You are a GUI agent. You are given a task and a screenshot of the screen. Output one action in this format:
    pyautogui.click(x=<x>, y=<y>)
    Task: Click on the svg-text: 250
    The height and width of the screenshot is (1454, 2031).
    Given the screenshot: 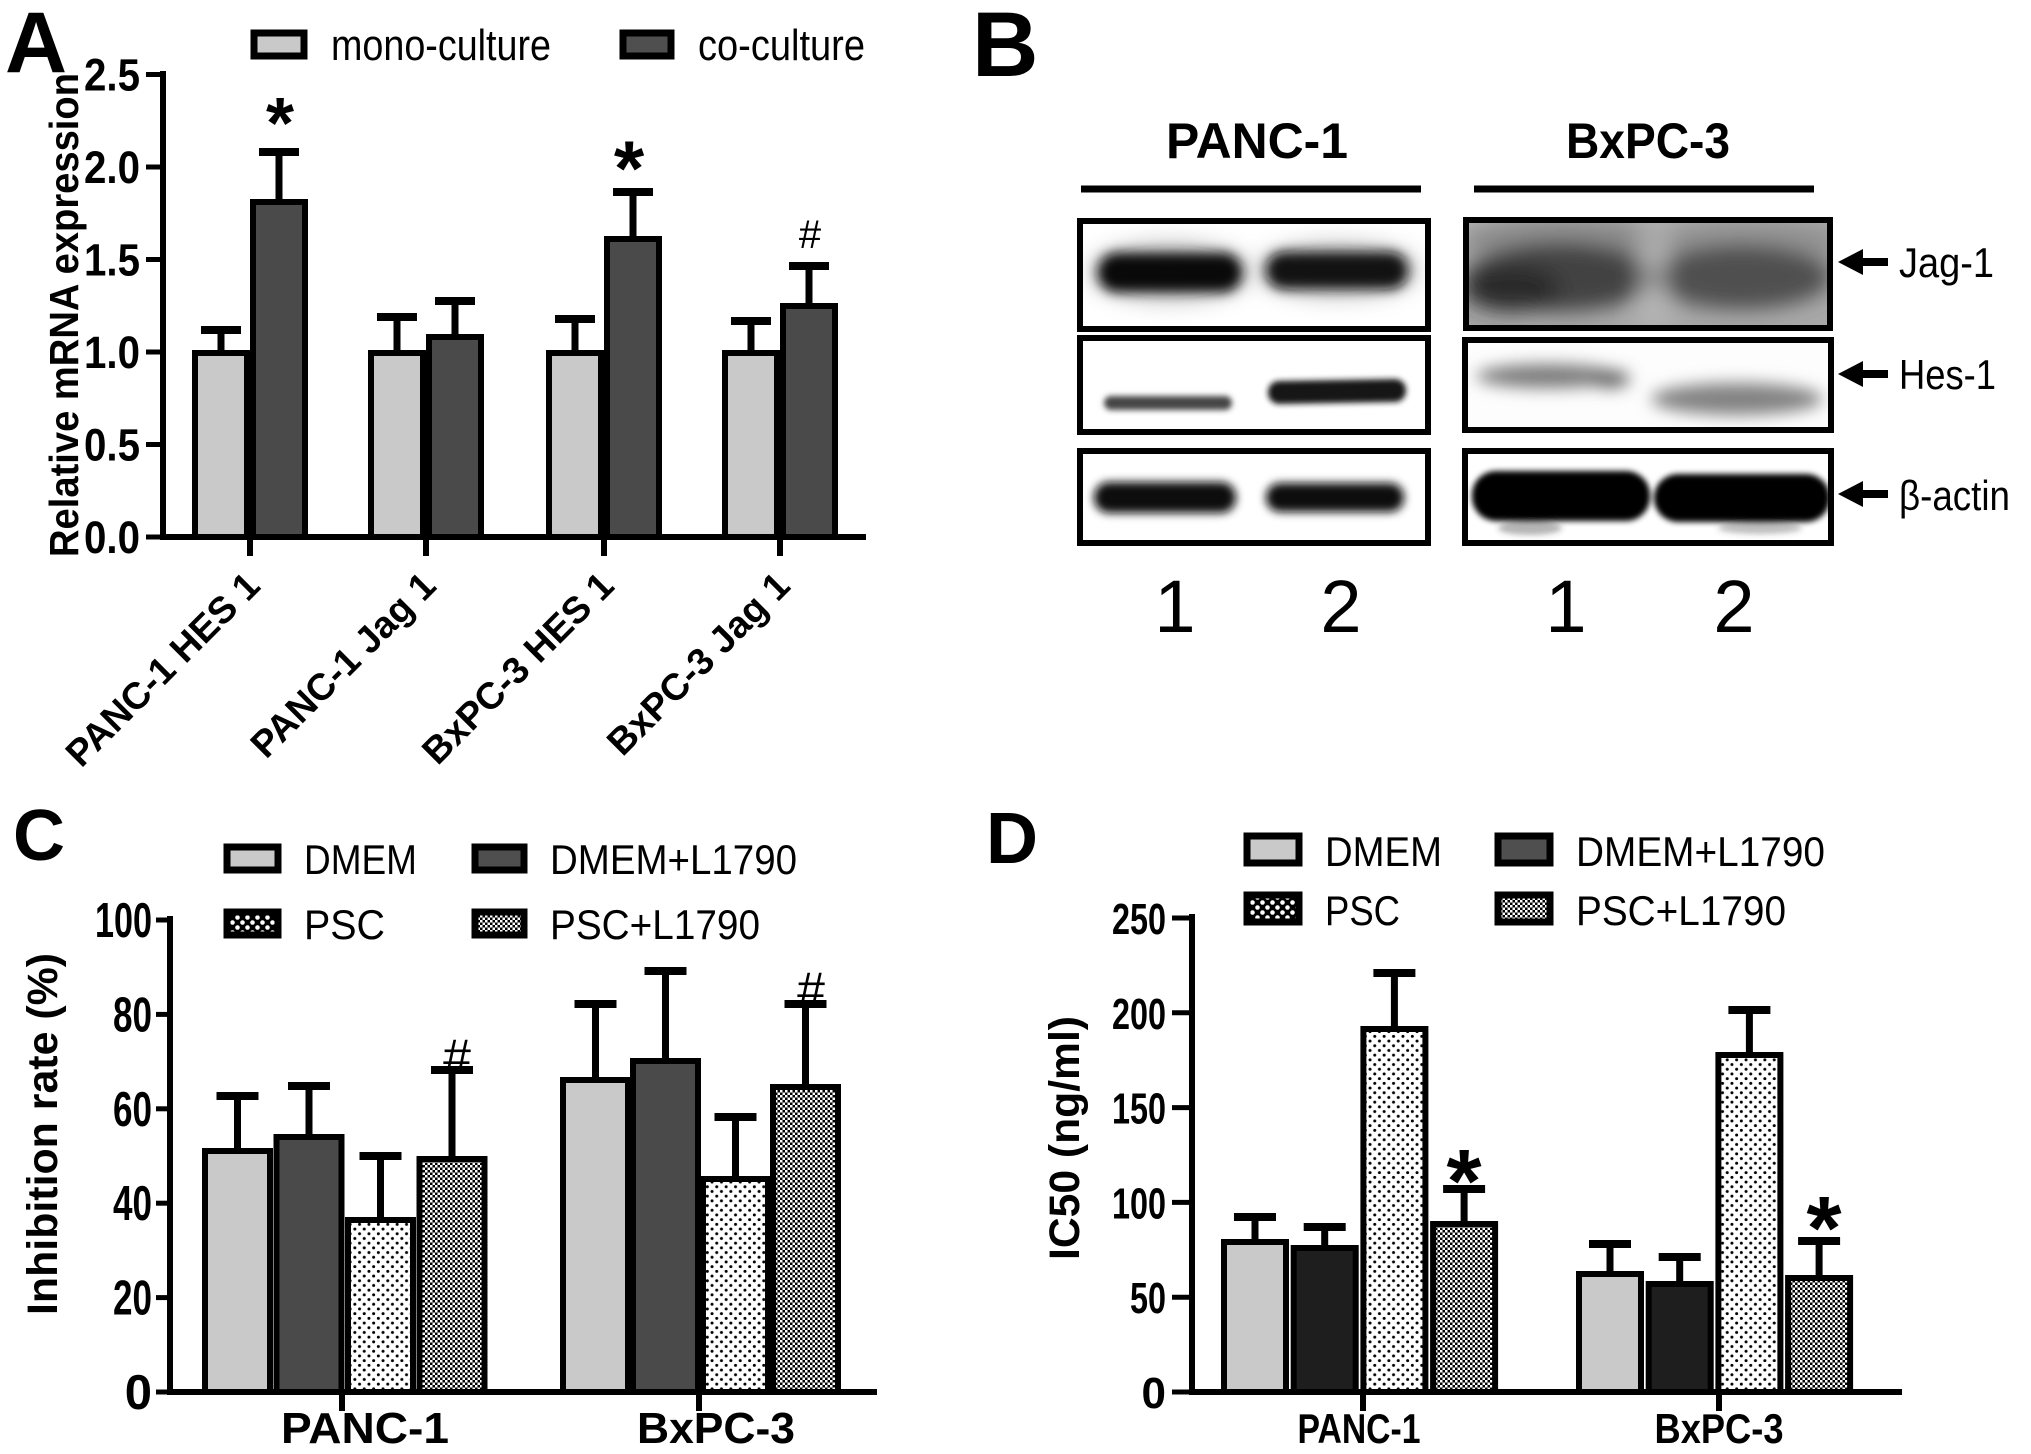 What is the action you would take?
    pyautogui.click(x=1139, y=919)
    